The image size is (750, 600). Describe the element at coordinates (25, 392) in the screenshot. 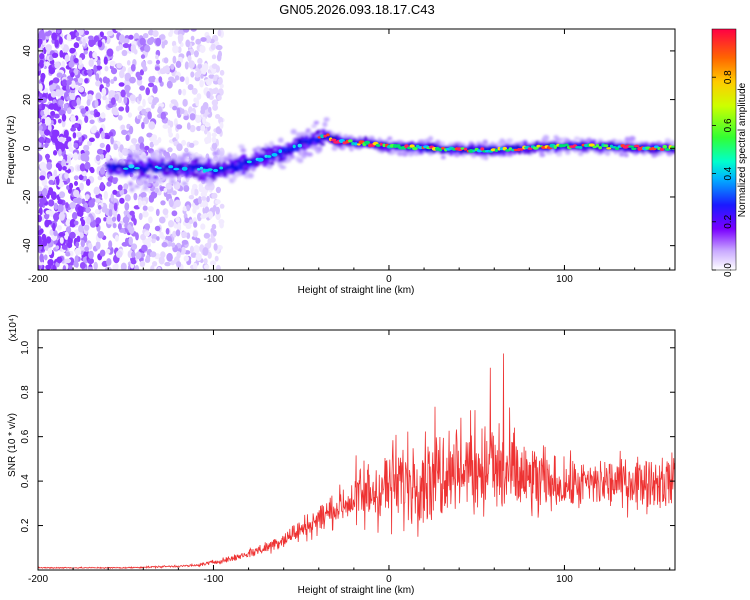

I see `snr-ytick-label: 0.8` at that location.